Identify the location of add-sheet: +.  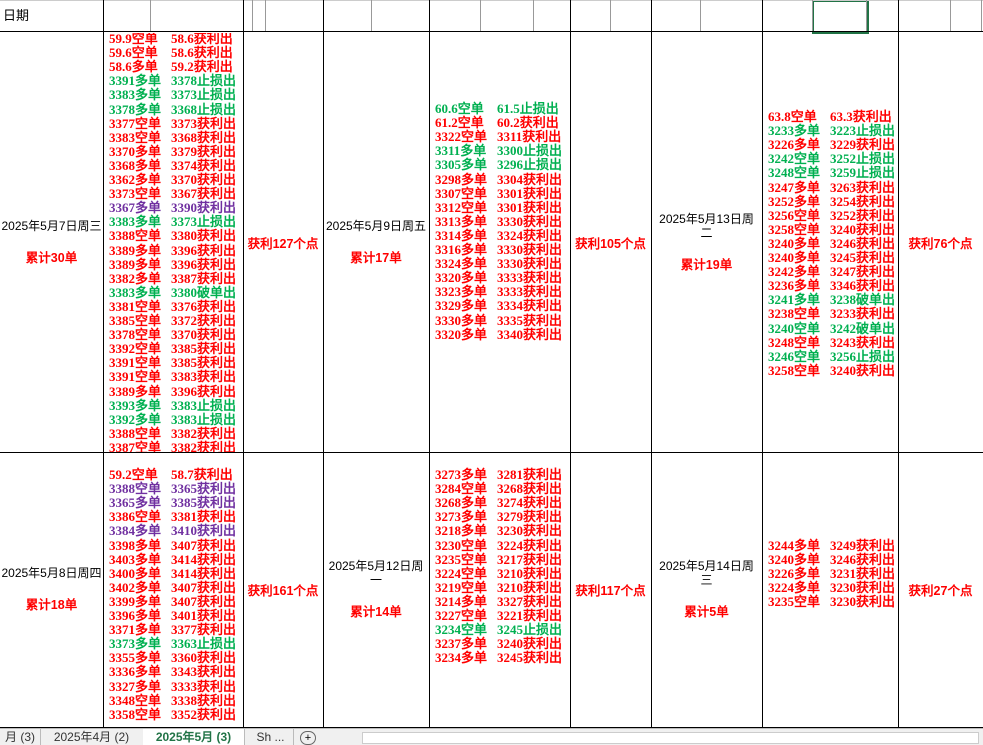
(308, 738).